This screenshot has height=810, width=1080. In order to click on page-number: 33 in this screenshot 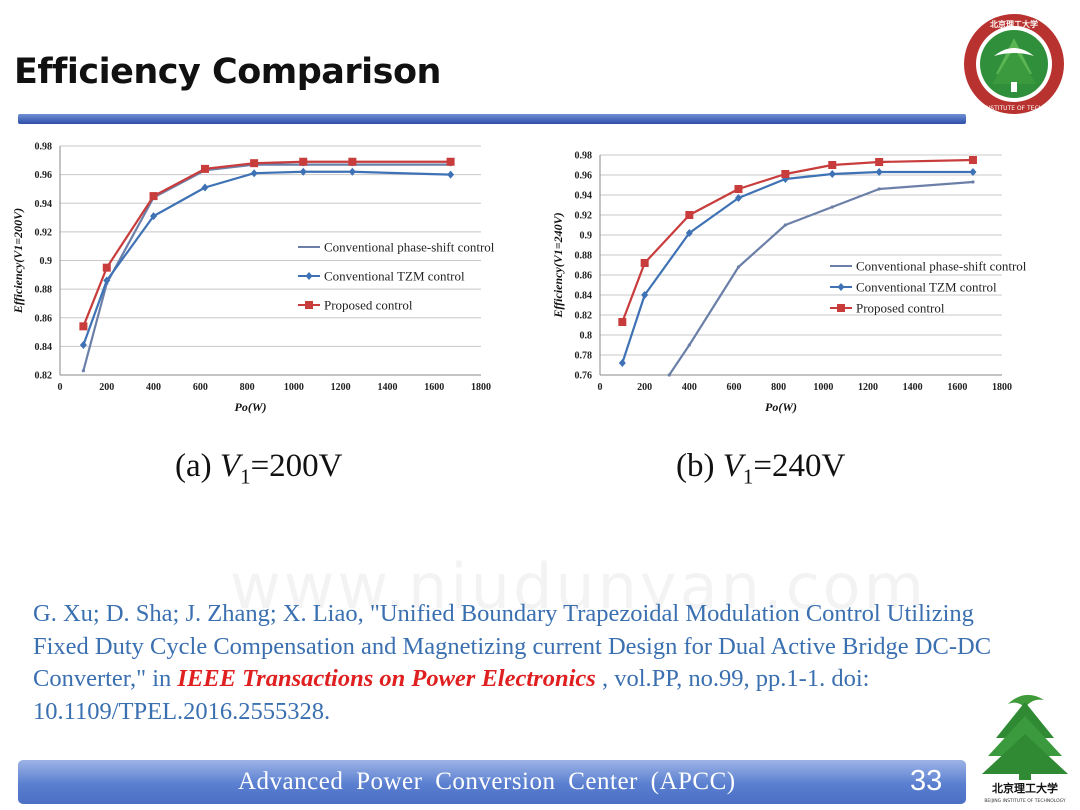, I will do `click(926, 781)`.